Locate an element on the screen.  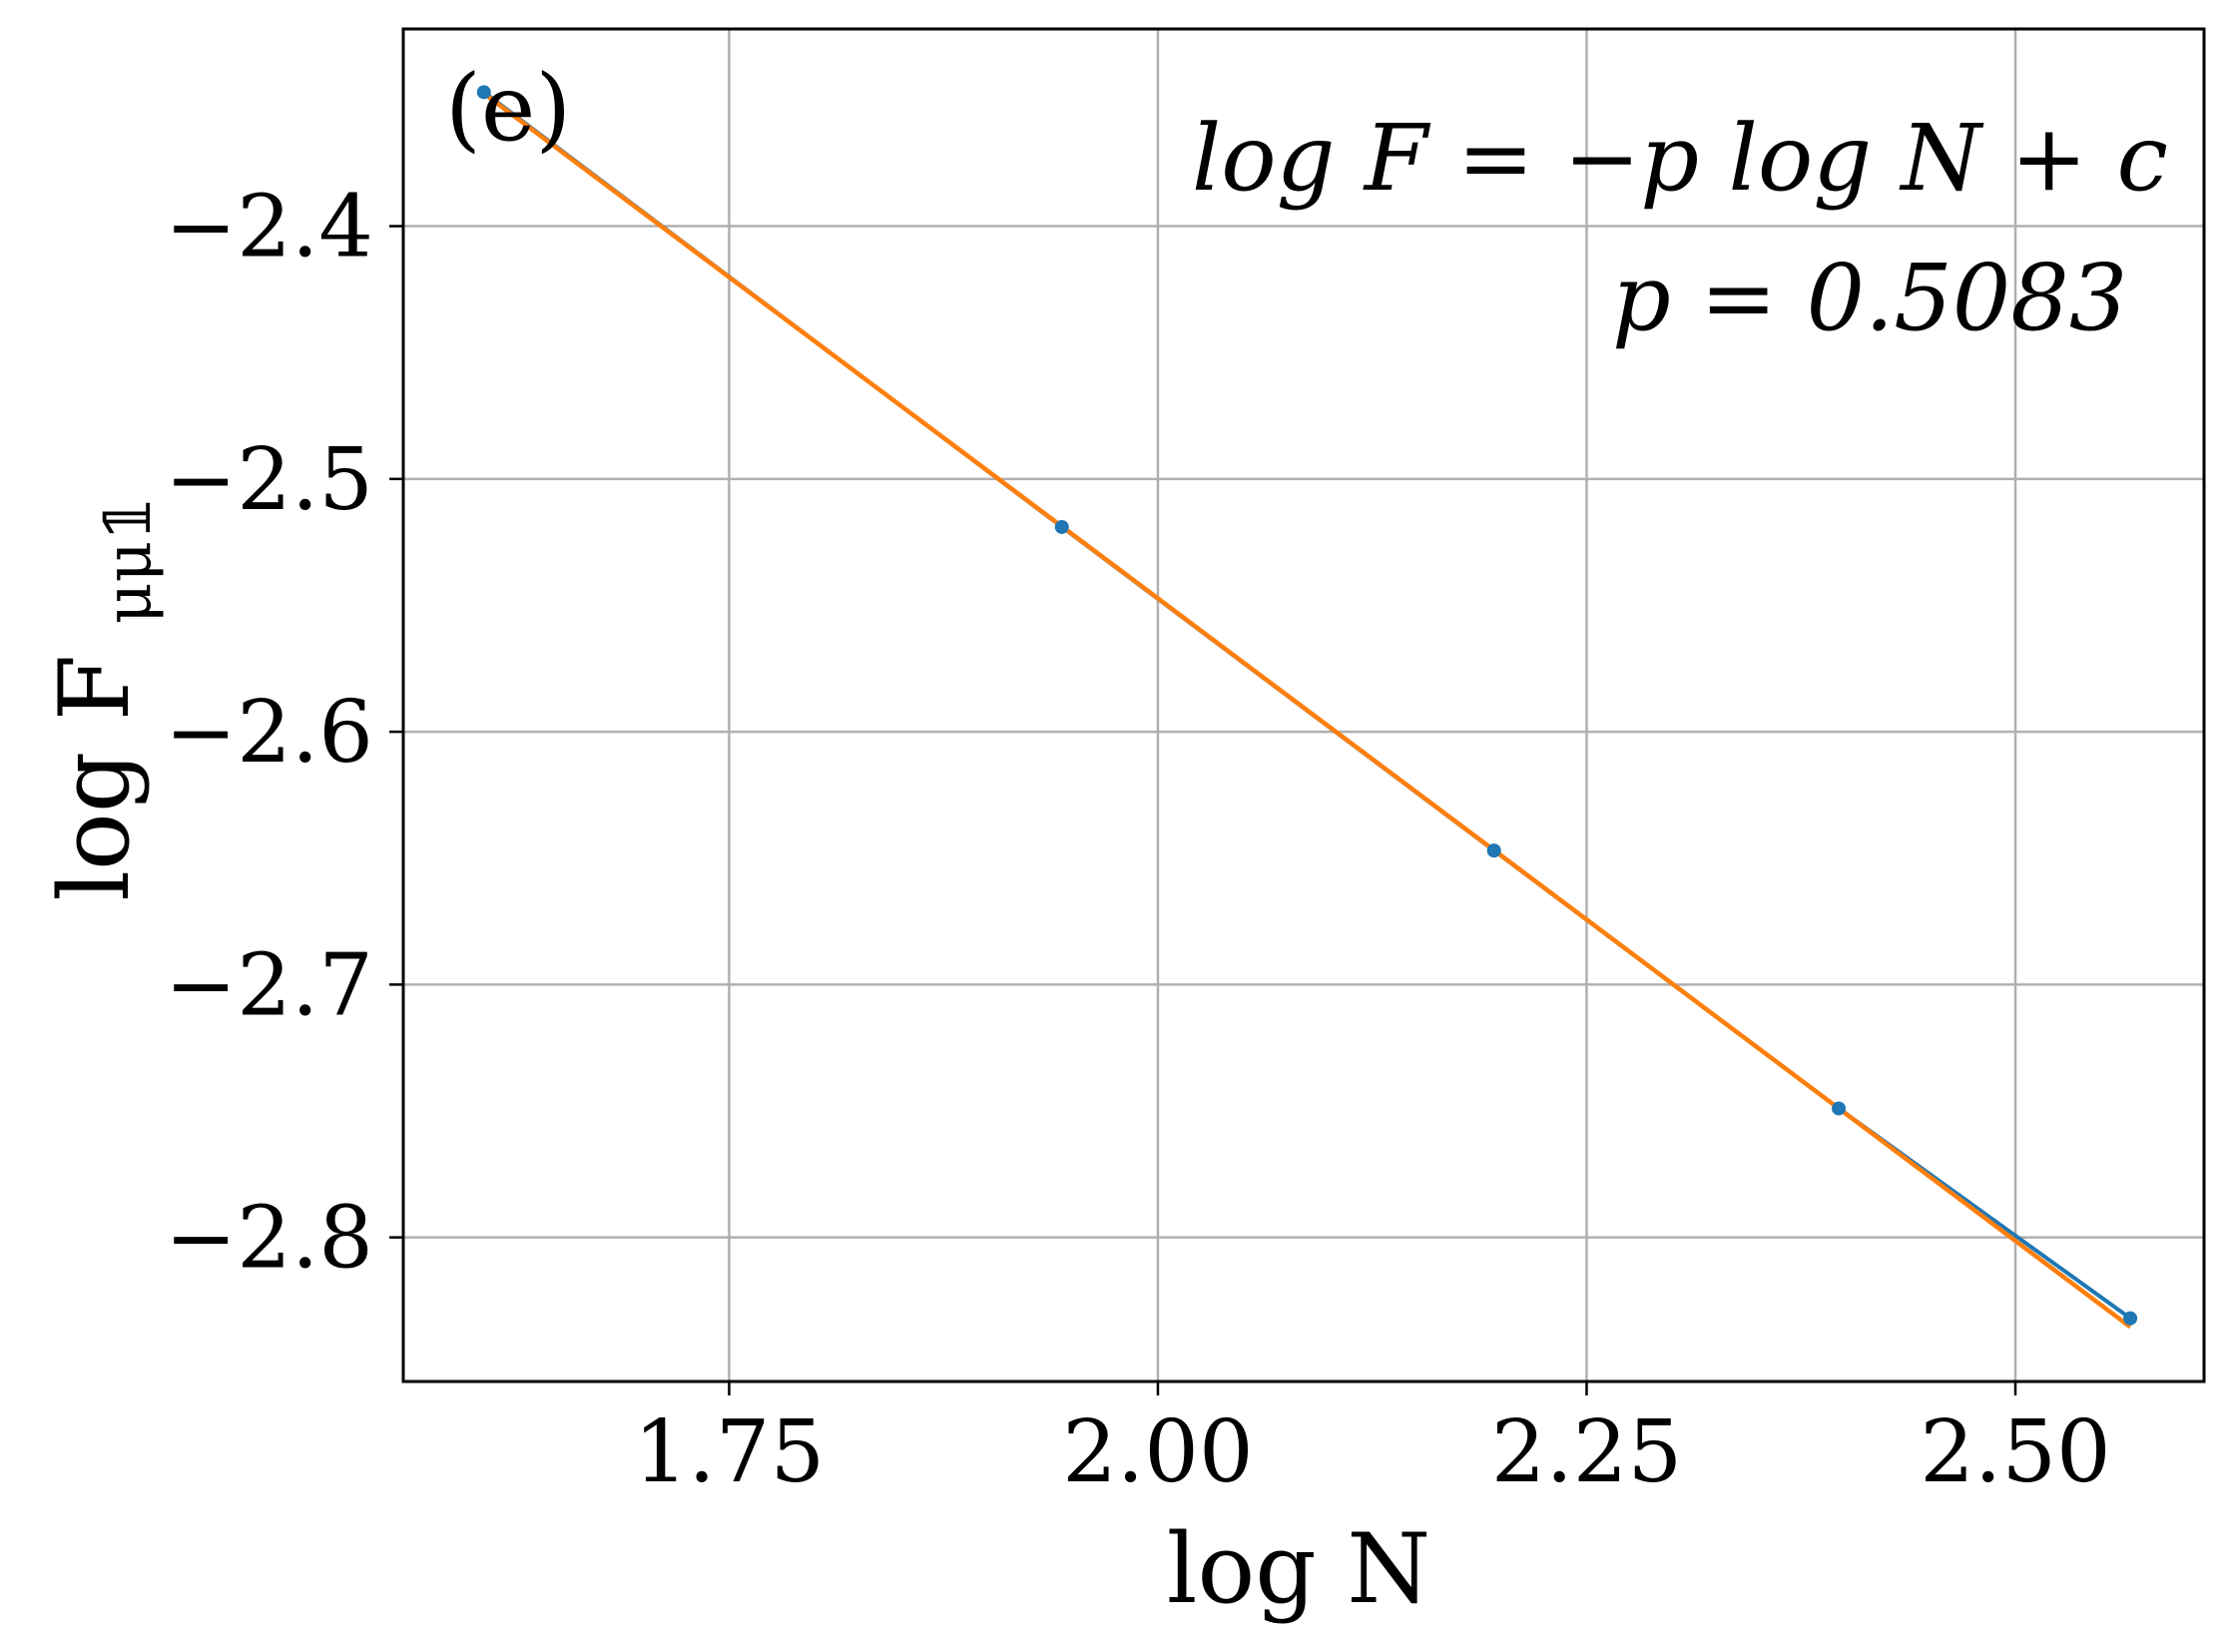
x-axis-label: log N is located at coordinates (1298, 1569).